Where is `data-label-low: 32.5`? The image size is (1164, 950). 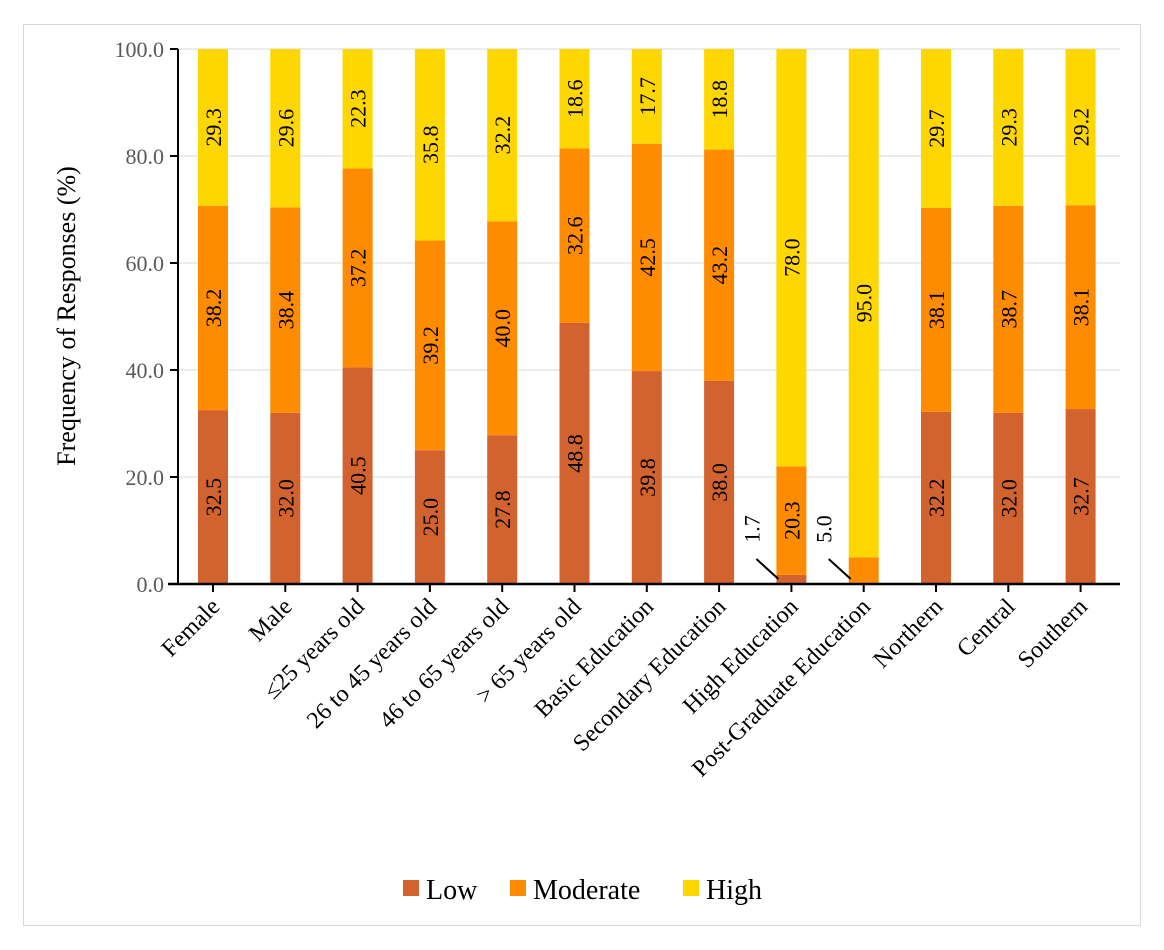
data-label-low: 32.5 is located at coordinates (213, 497).